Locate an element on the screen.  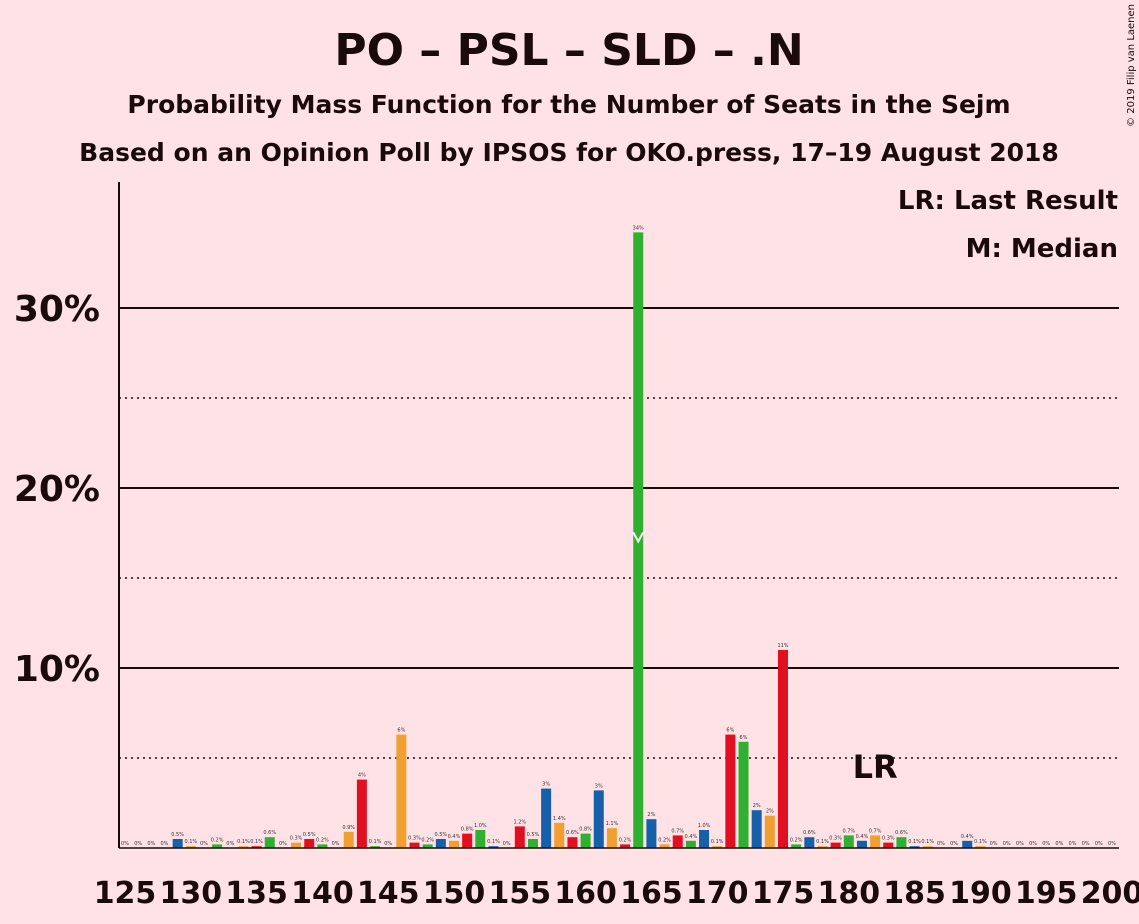
legend: LR: Last Result M: Median is located at coordinates (1008, 225).